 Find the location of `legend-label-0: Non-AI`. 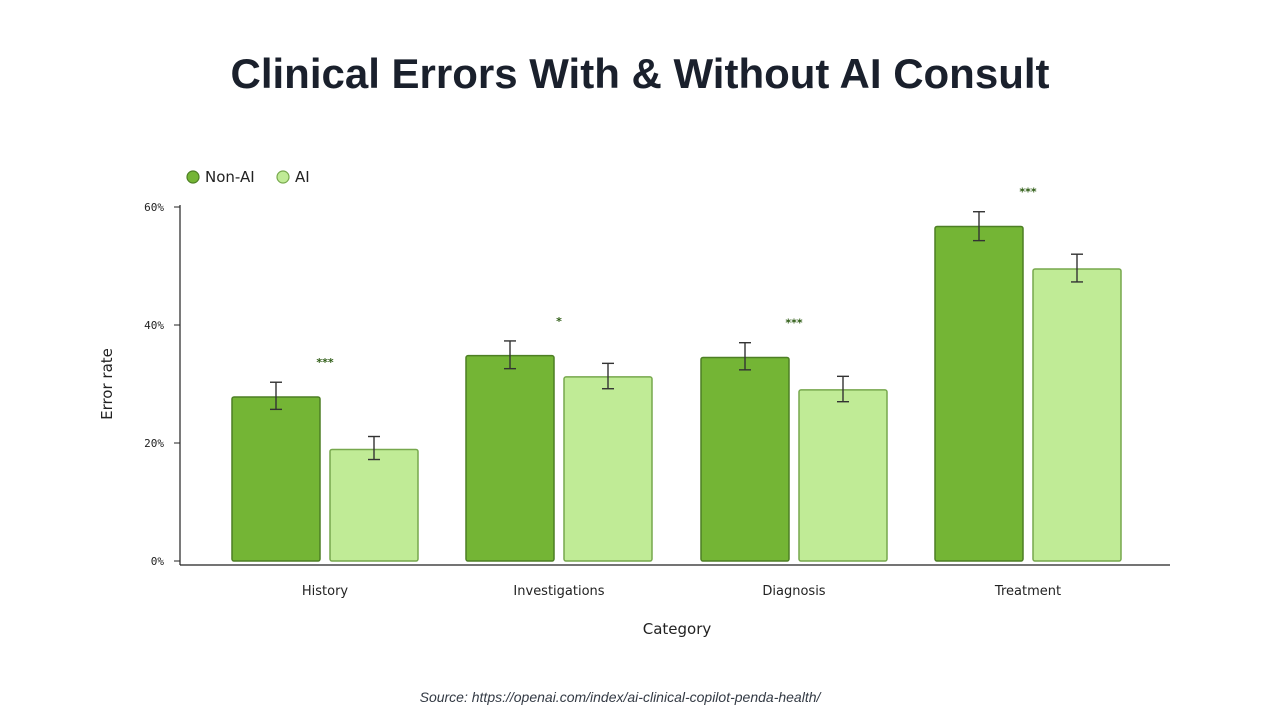

legend-label-0: Non-AI is located at coordinates (230, 177).